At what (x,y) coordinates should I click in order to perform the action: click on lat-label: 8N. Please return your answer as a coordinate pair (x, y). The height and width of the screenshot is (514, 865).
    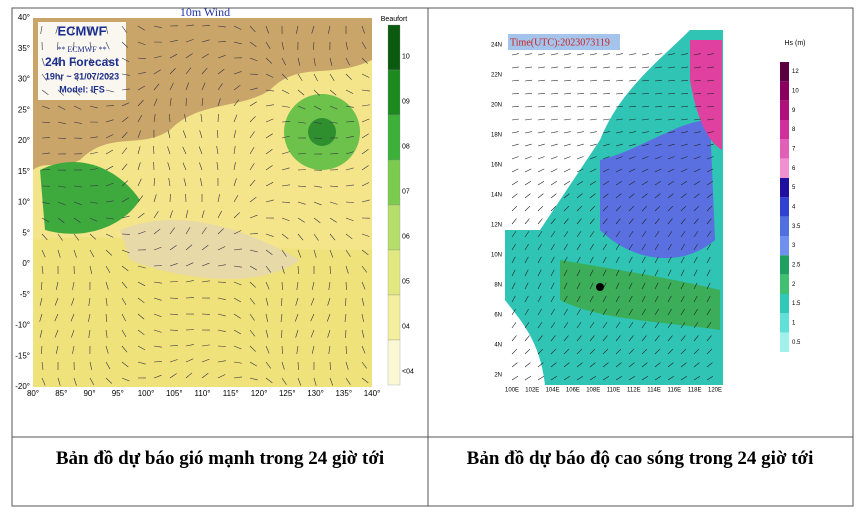
    Looking at the image, I should click on (498, 286).